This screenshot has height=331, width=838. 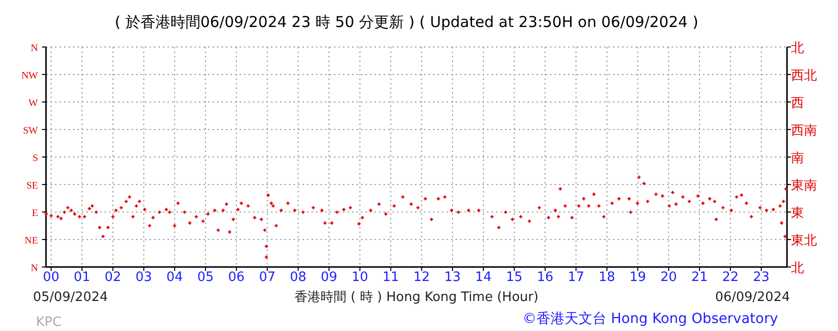 What do you see at coordinates (638, 277) in the screenshot?
I see `x-tick-label: 19` at bounding box center [638, 277].